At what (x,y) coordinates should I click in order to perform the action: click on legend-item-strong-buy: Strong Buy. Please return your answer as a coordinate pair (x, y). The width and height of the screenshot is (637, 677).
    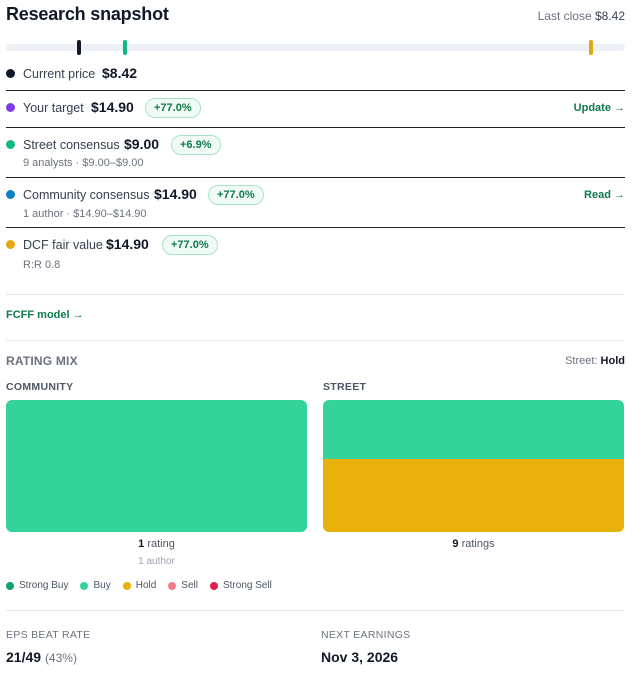
    Looking at the image, I should click on (37, 585).